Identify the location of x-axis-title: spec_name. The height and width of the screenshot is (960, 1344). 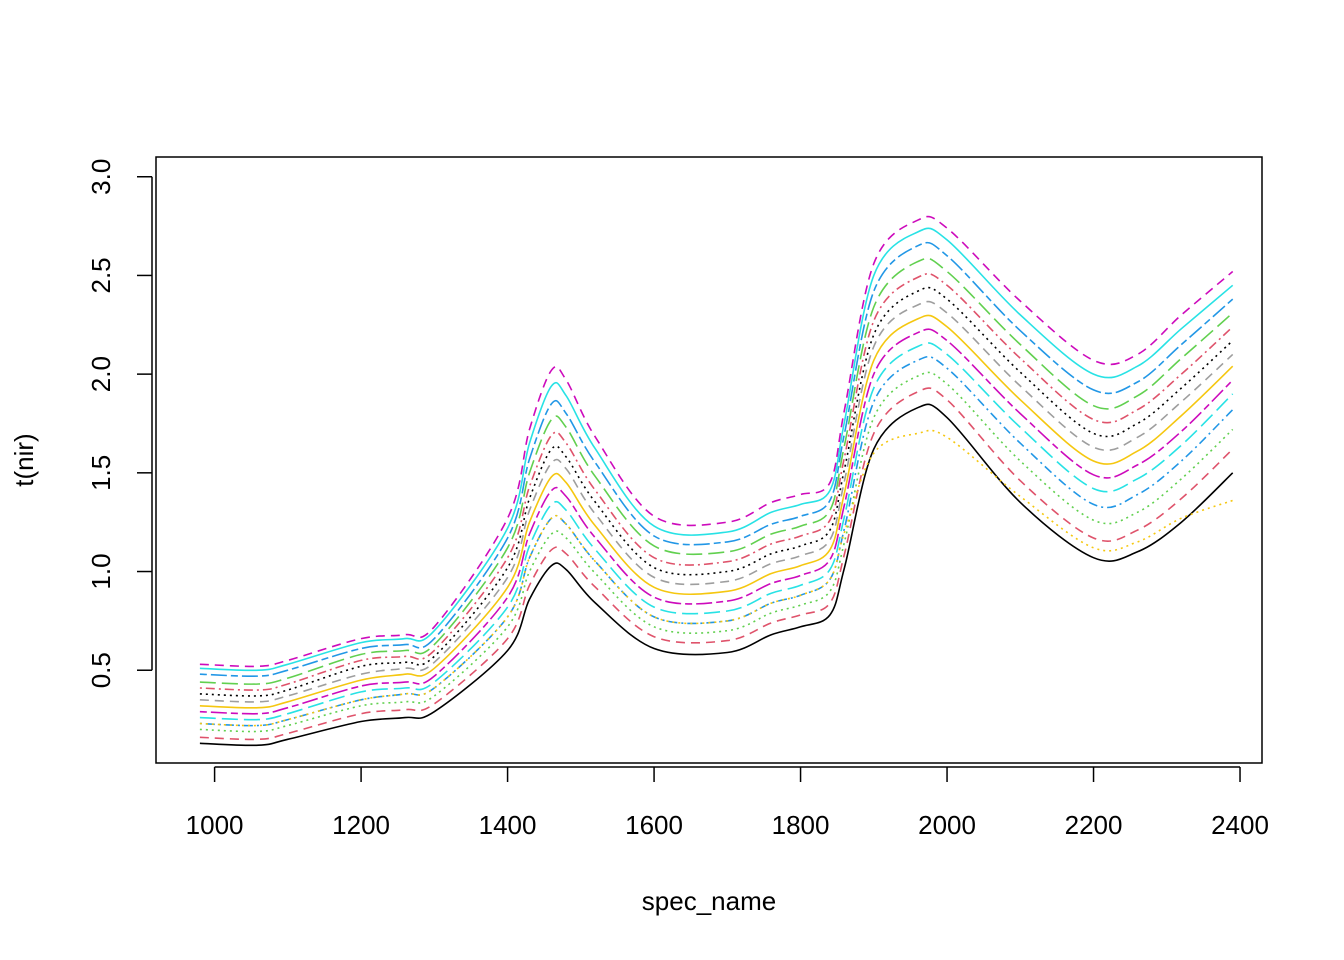
(709, 901).